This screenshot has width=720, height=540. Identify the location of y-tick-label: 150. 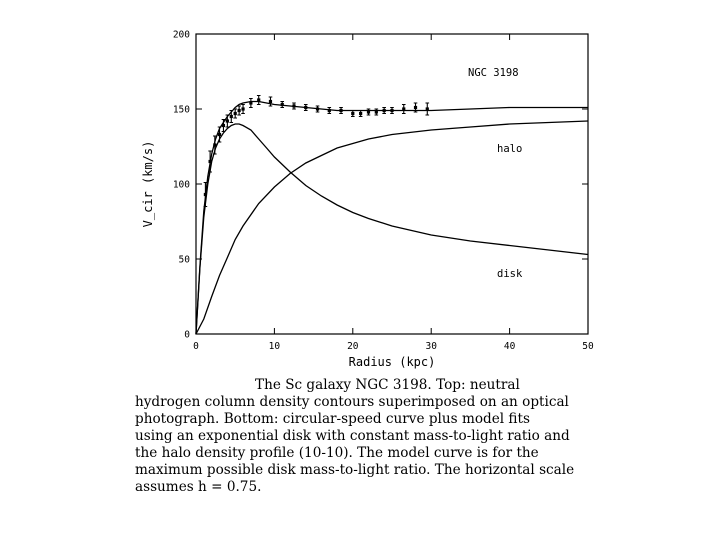
(181, 110).